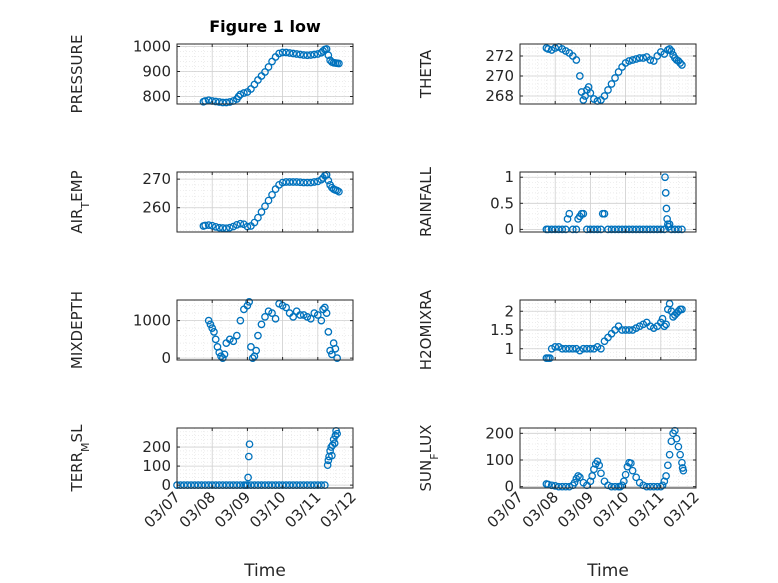 Image resolution: width=778 pixels, height=583 pixels. I want to click on panel-7-ytick-label: 100, so click(156, 466).